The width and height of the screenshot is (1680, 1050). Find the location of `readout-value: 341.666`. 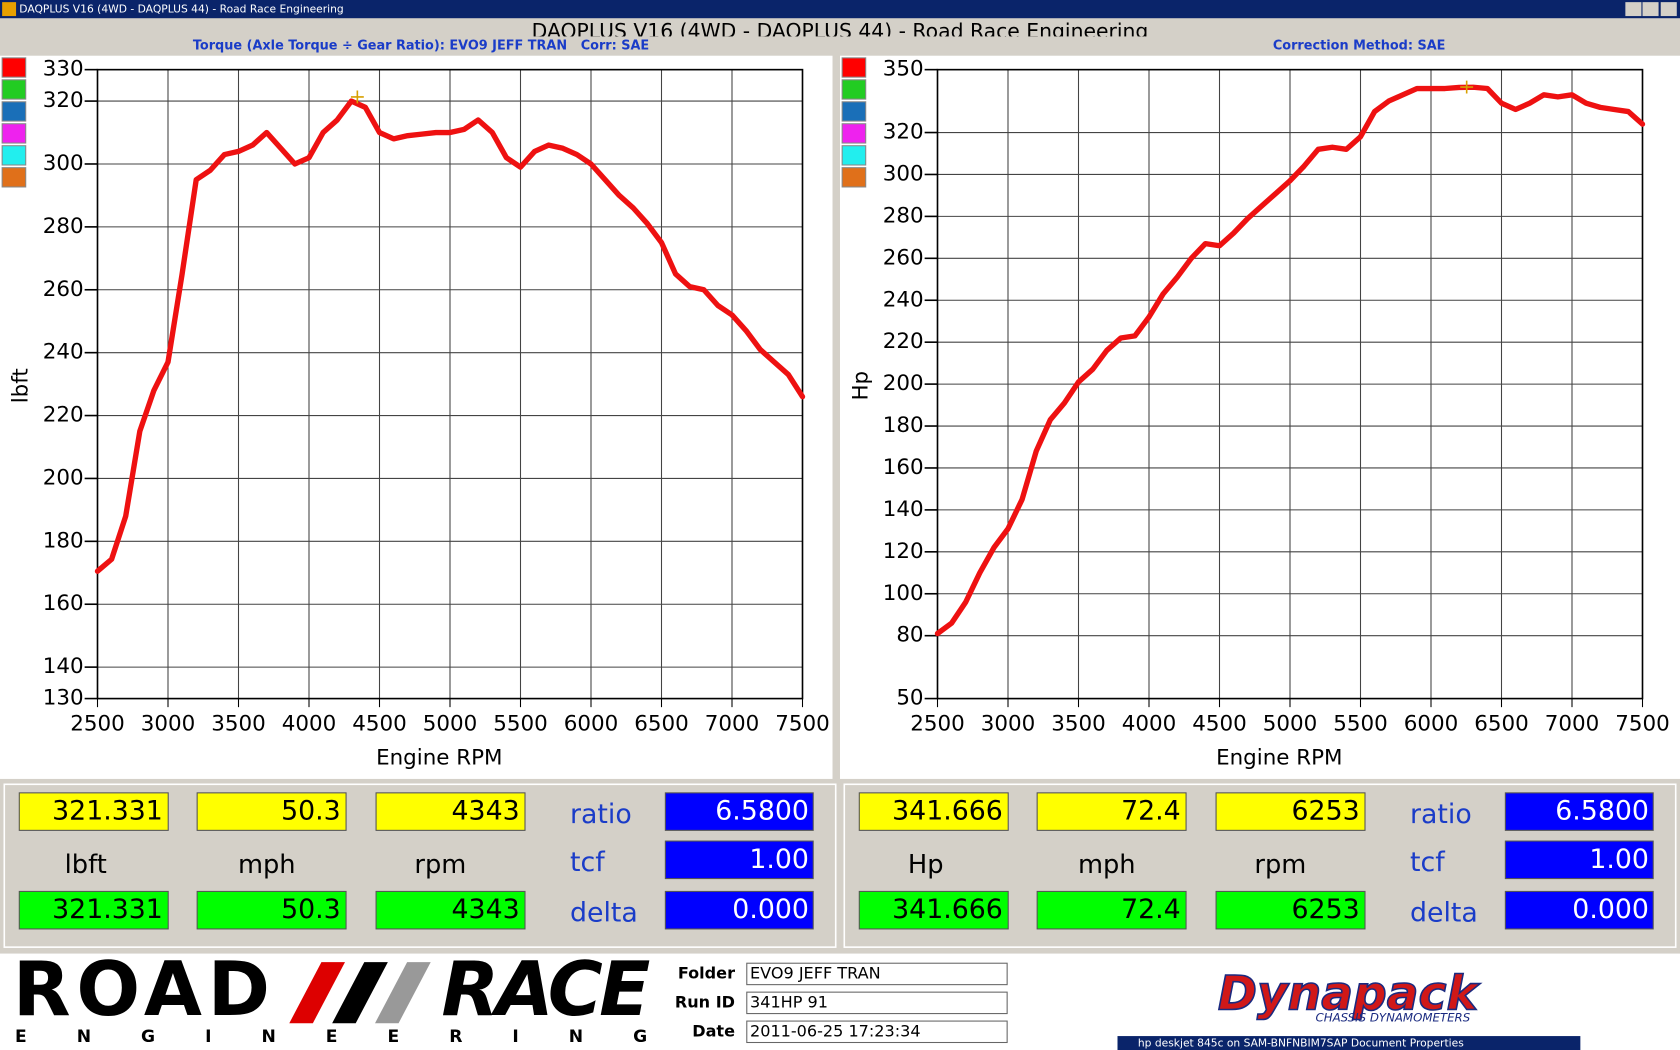

readout-value: 341.666 is located at coordinates (947, 811).